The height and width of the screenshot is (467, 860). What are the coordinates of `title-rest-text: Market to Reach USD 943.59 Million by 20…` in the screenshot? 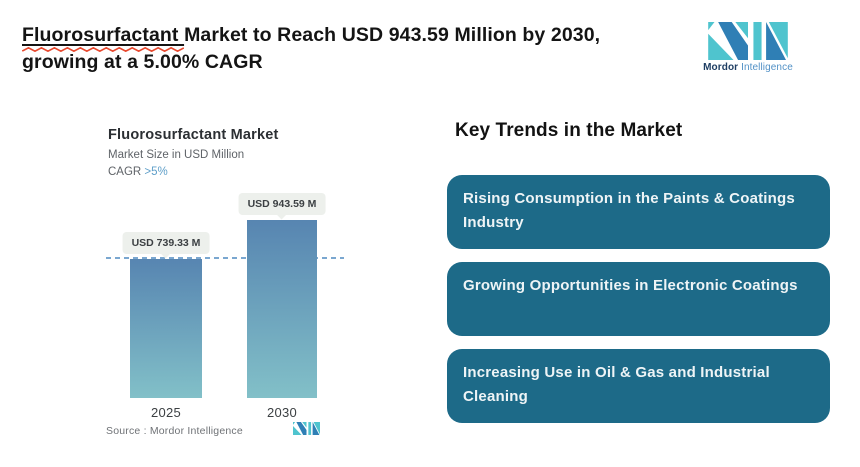 It's located at (392, 35).